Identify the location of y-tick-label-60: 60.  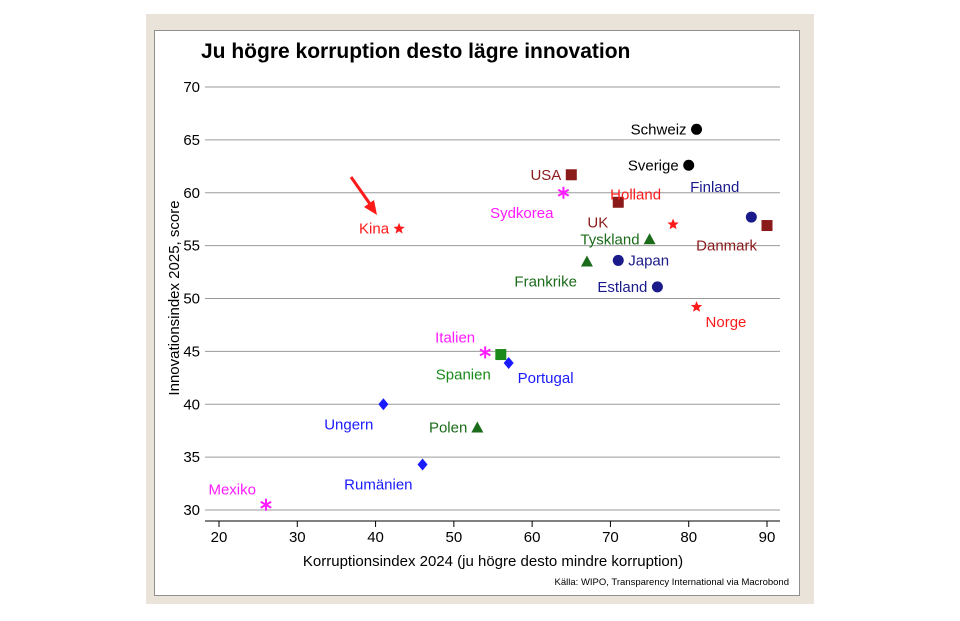
(191, 193).